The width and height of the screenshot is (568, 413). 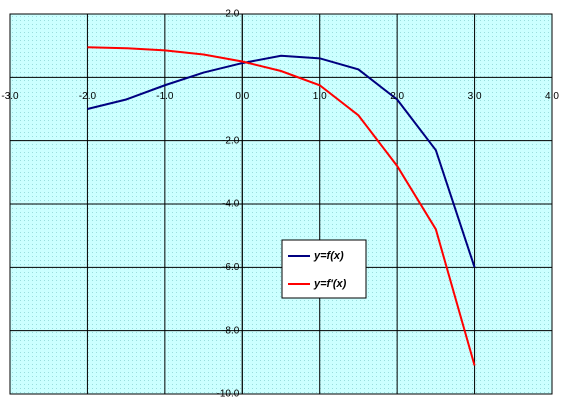 What do you see at coordinates (330, 284) in the screenshot?
I see `legend-label: y=f'(x)` at bounding box center [330, 284].